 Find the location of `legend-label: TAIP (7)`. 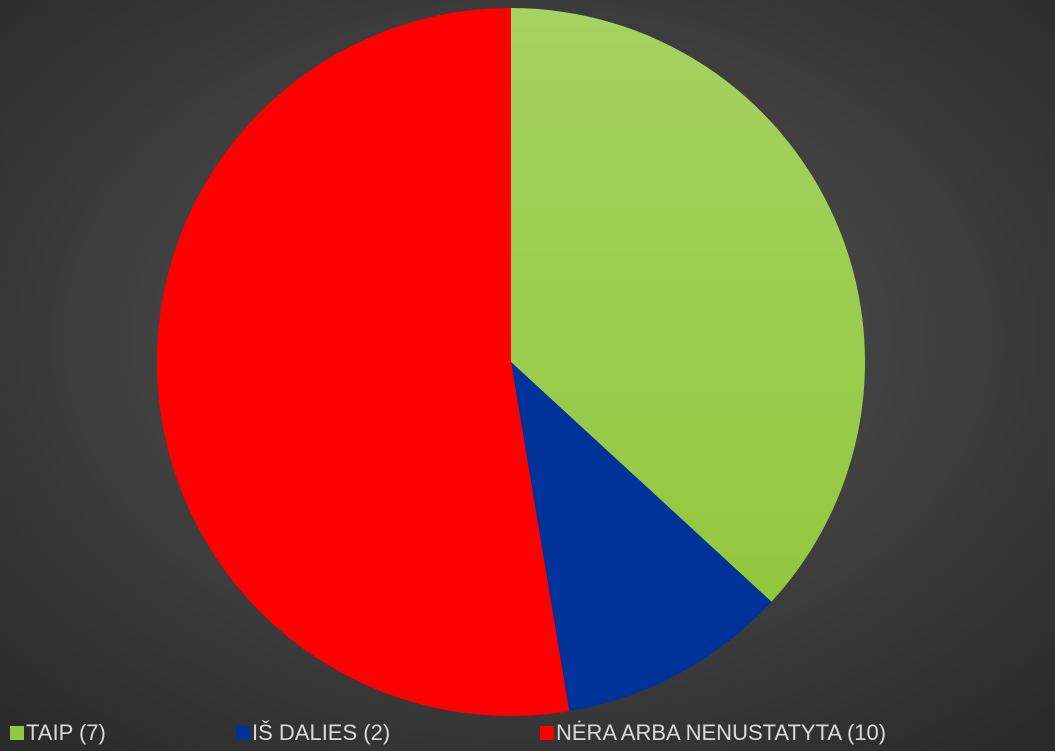

legend-label: TAIP (7) is located at coordinates (66, 732).